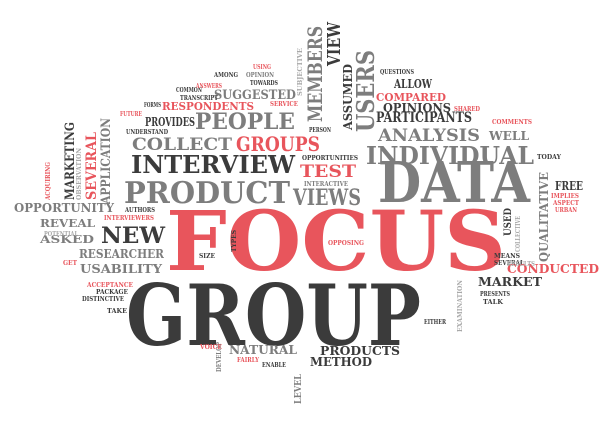 The height and width of the screenshot is (421, 612). What do you see at coordinates (245, 122) in the screenshot?
I see `word-people: PEOPLE` at bounding box center [245, 122].